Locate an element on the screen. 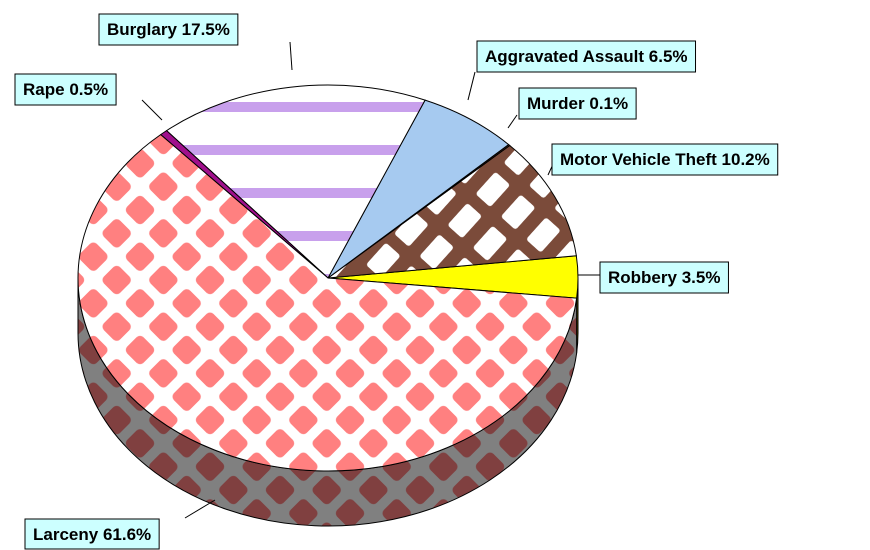  label-text: Aggravated Assault 6.5% is located at coordinates (586, 56).